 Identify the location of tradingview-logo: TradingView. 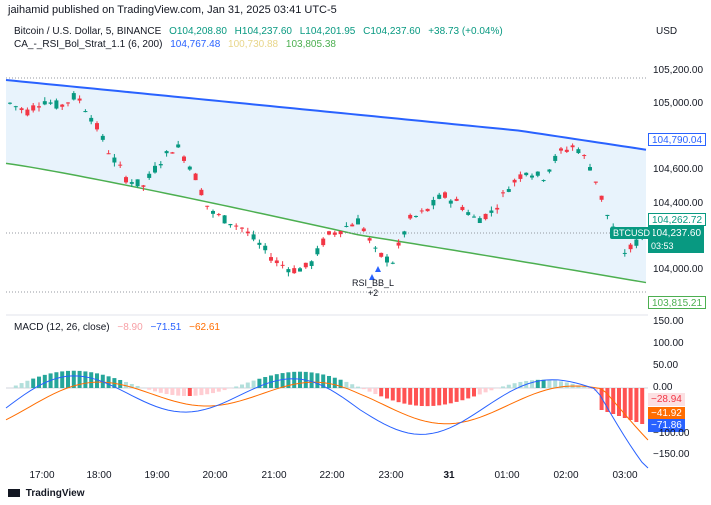
(46, 493).